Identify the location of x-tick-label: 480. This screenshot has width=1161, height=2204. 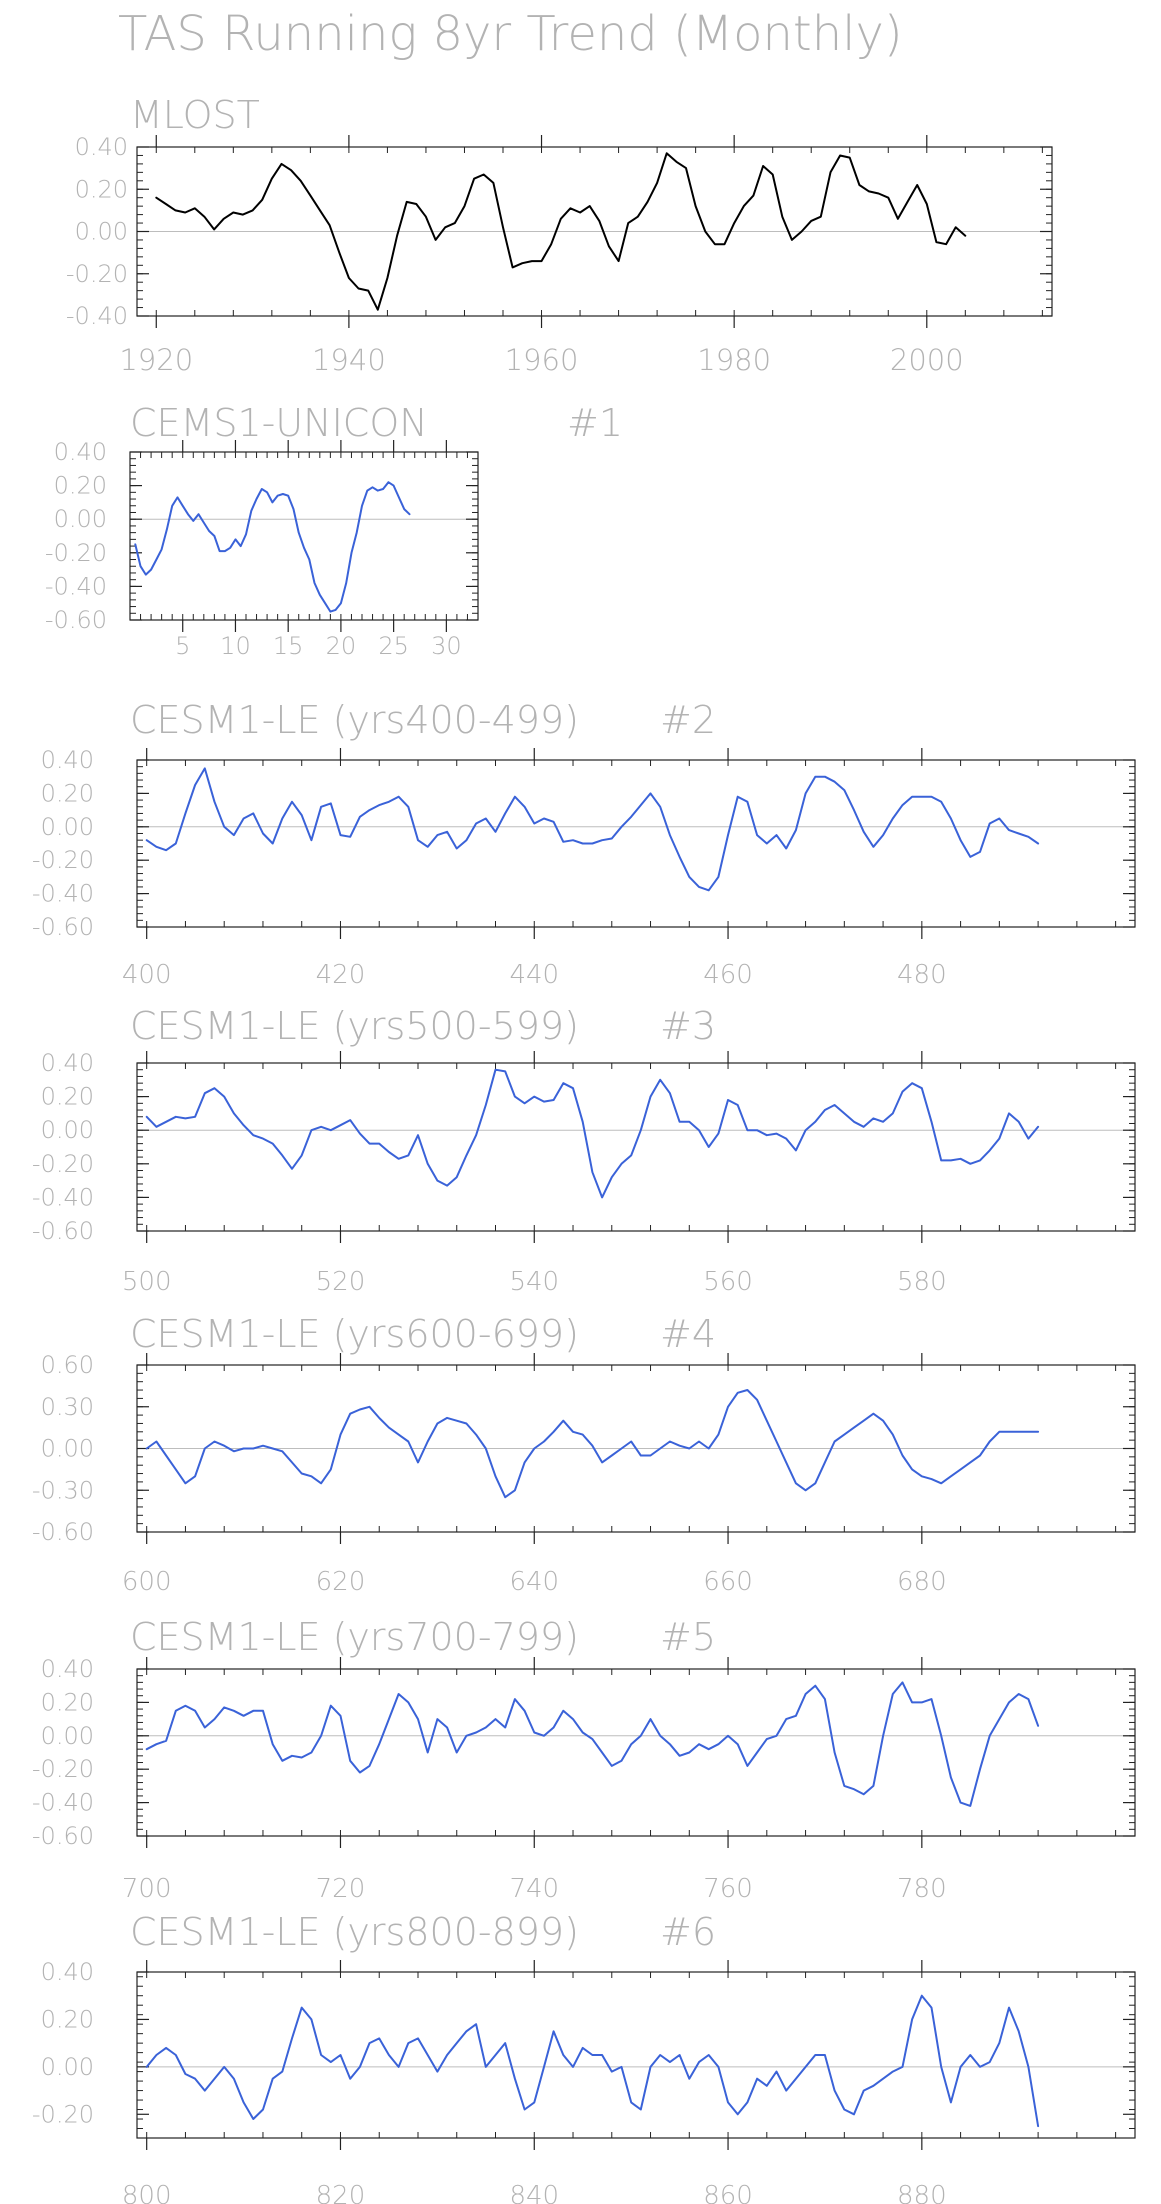
(922, 975).